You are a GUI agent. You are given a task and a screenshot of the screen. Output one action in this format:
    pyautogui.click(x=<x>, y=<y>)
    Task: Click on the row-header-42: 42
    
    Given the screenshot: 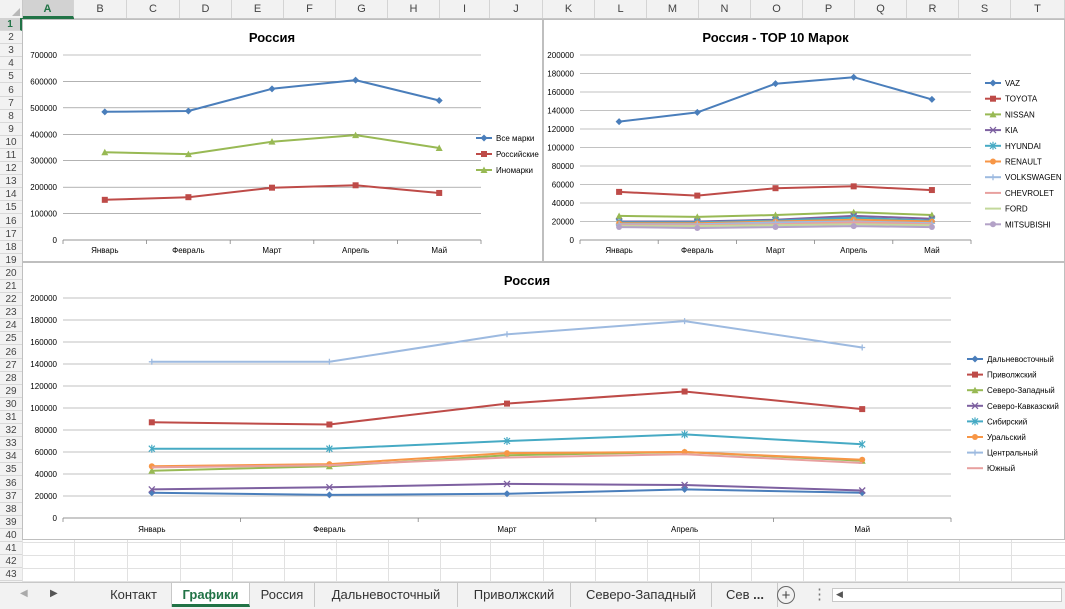 What is the action you would take?
    pyautogui.click(x=11, y=562)
    